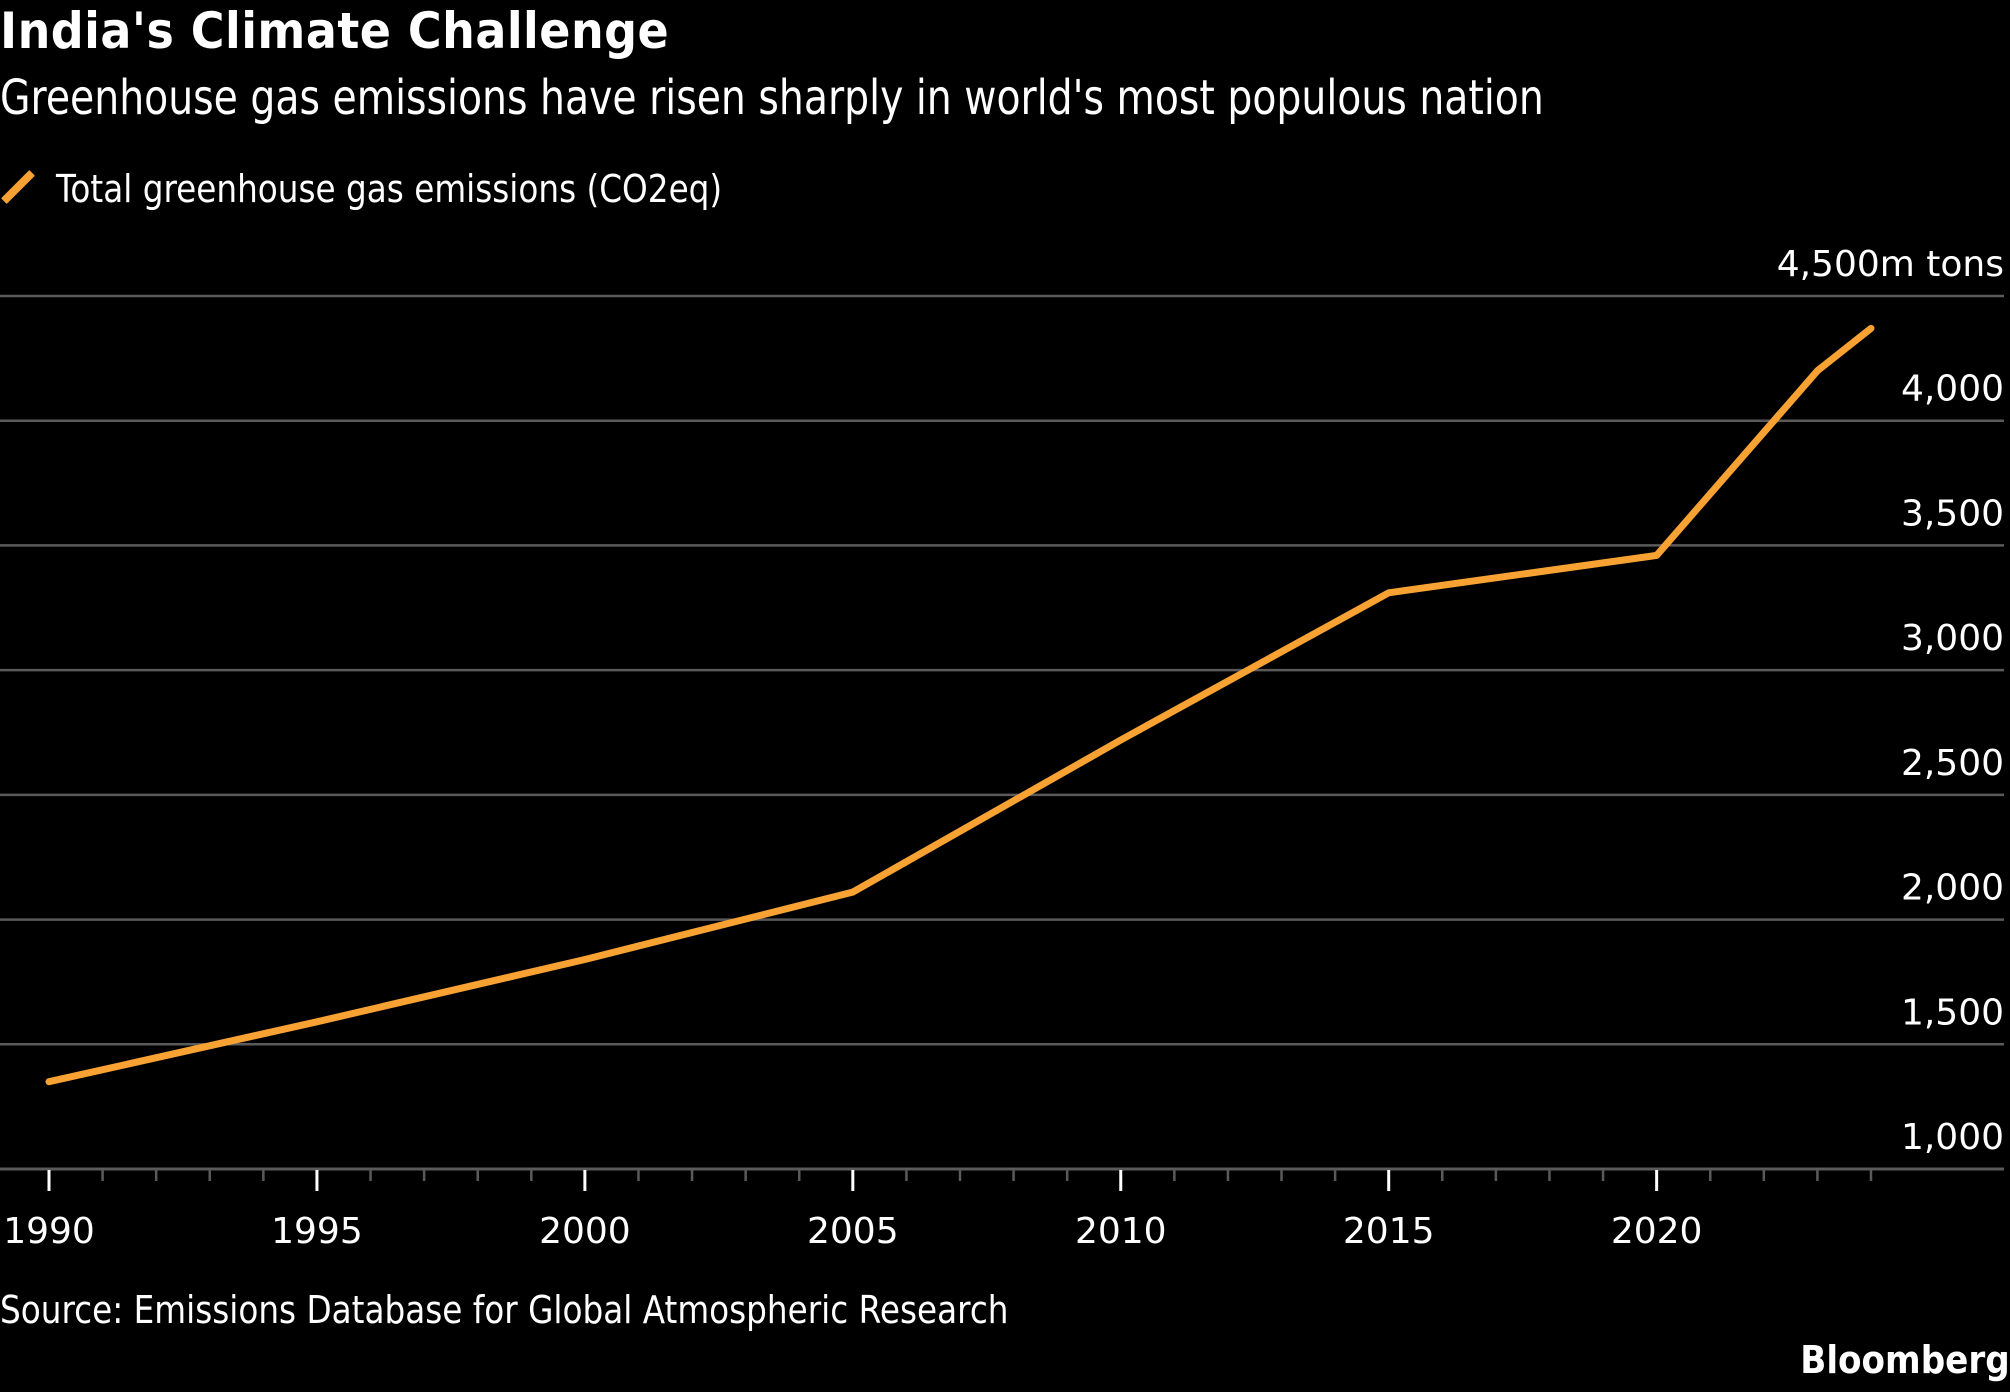 The width and height of the screenshot is (2010, 1392). I want to click on x-tick-label: 1995, so click(317, 1231).